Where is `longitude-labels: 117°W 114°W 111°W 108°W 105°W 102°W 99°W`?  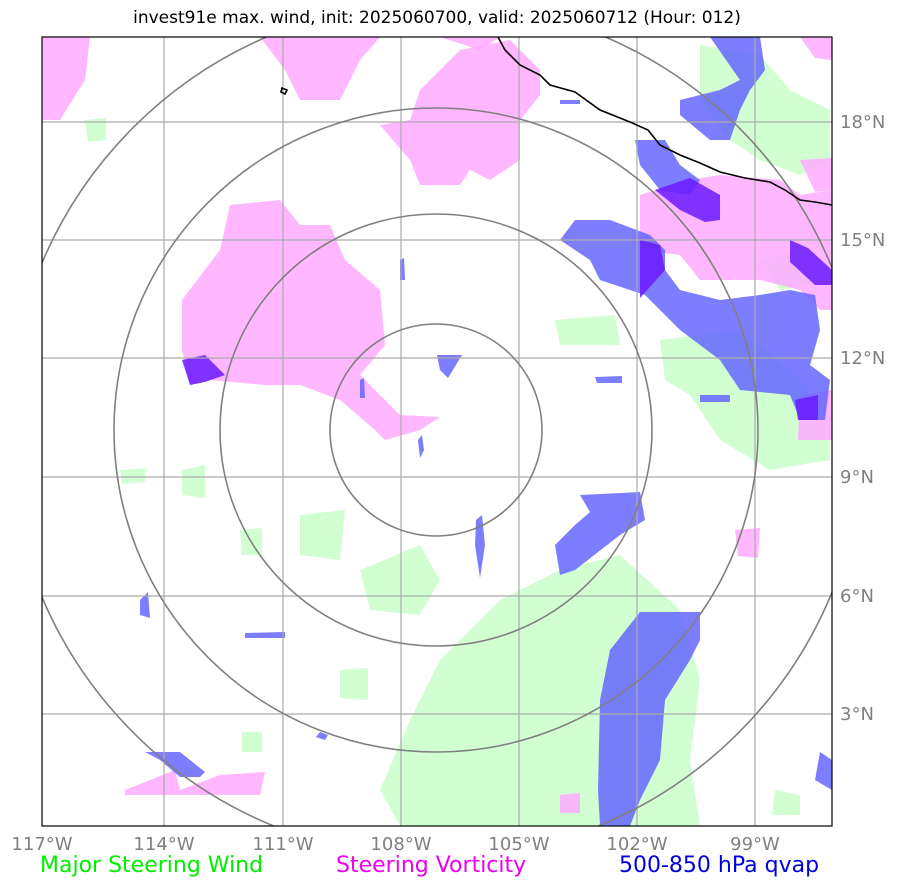 longitude-labels: 117°W 114°W 111°W 108°W 105°W 102°W 99°W is located at coordinates (395, 844).